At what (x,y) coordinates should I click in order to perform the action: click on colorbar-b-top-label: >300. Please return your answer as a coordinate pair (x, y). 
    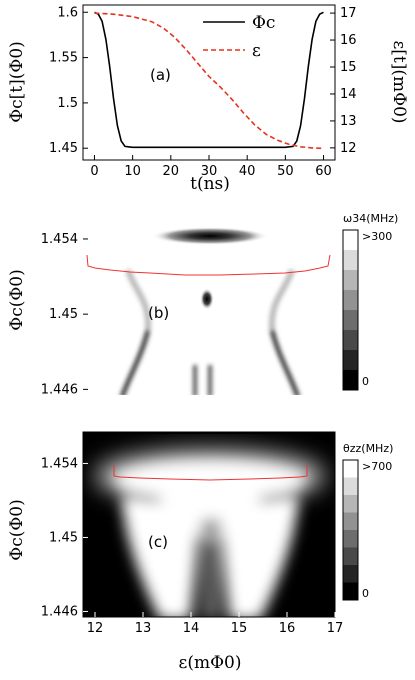
    Looking at the image, I should click on (377, 236).